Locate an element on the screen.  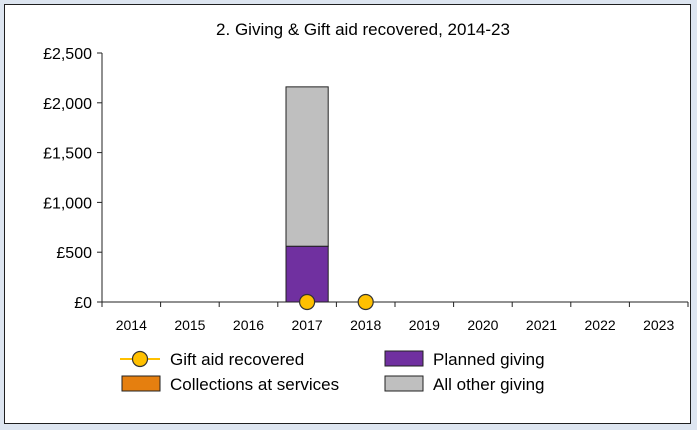
chart-title: 2. Giving & Gift aid recovered, 2014-23 is located at coordinates (363, 29).